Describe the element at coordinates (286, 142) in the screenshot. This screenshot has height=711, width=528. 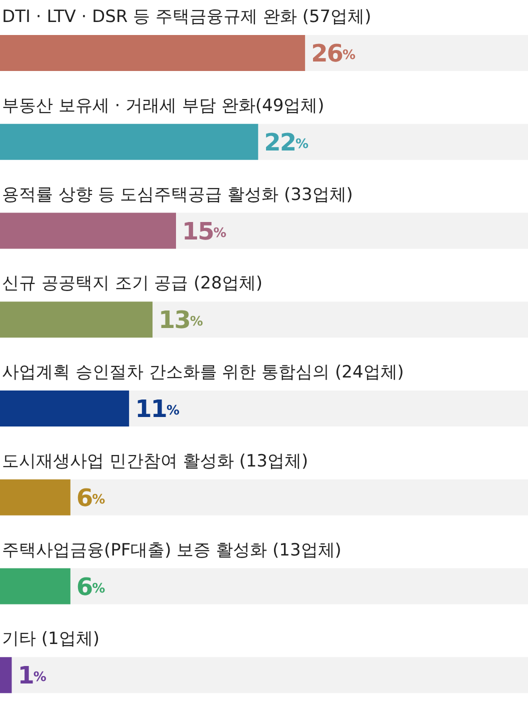
I see `data-label: 22%` at that location.